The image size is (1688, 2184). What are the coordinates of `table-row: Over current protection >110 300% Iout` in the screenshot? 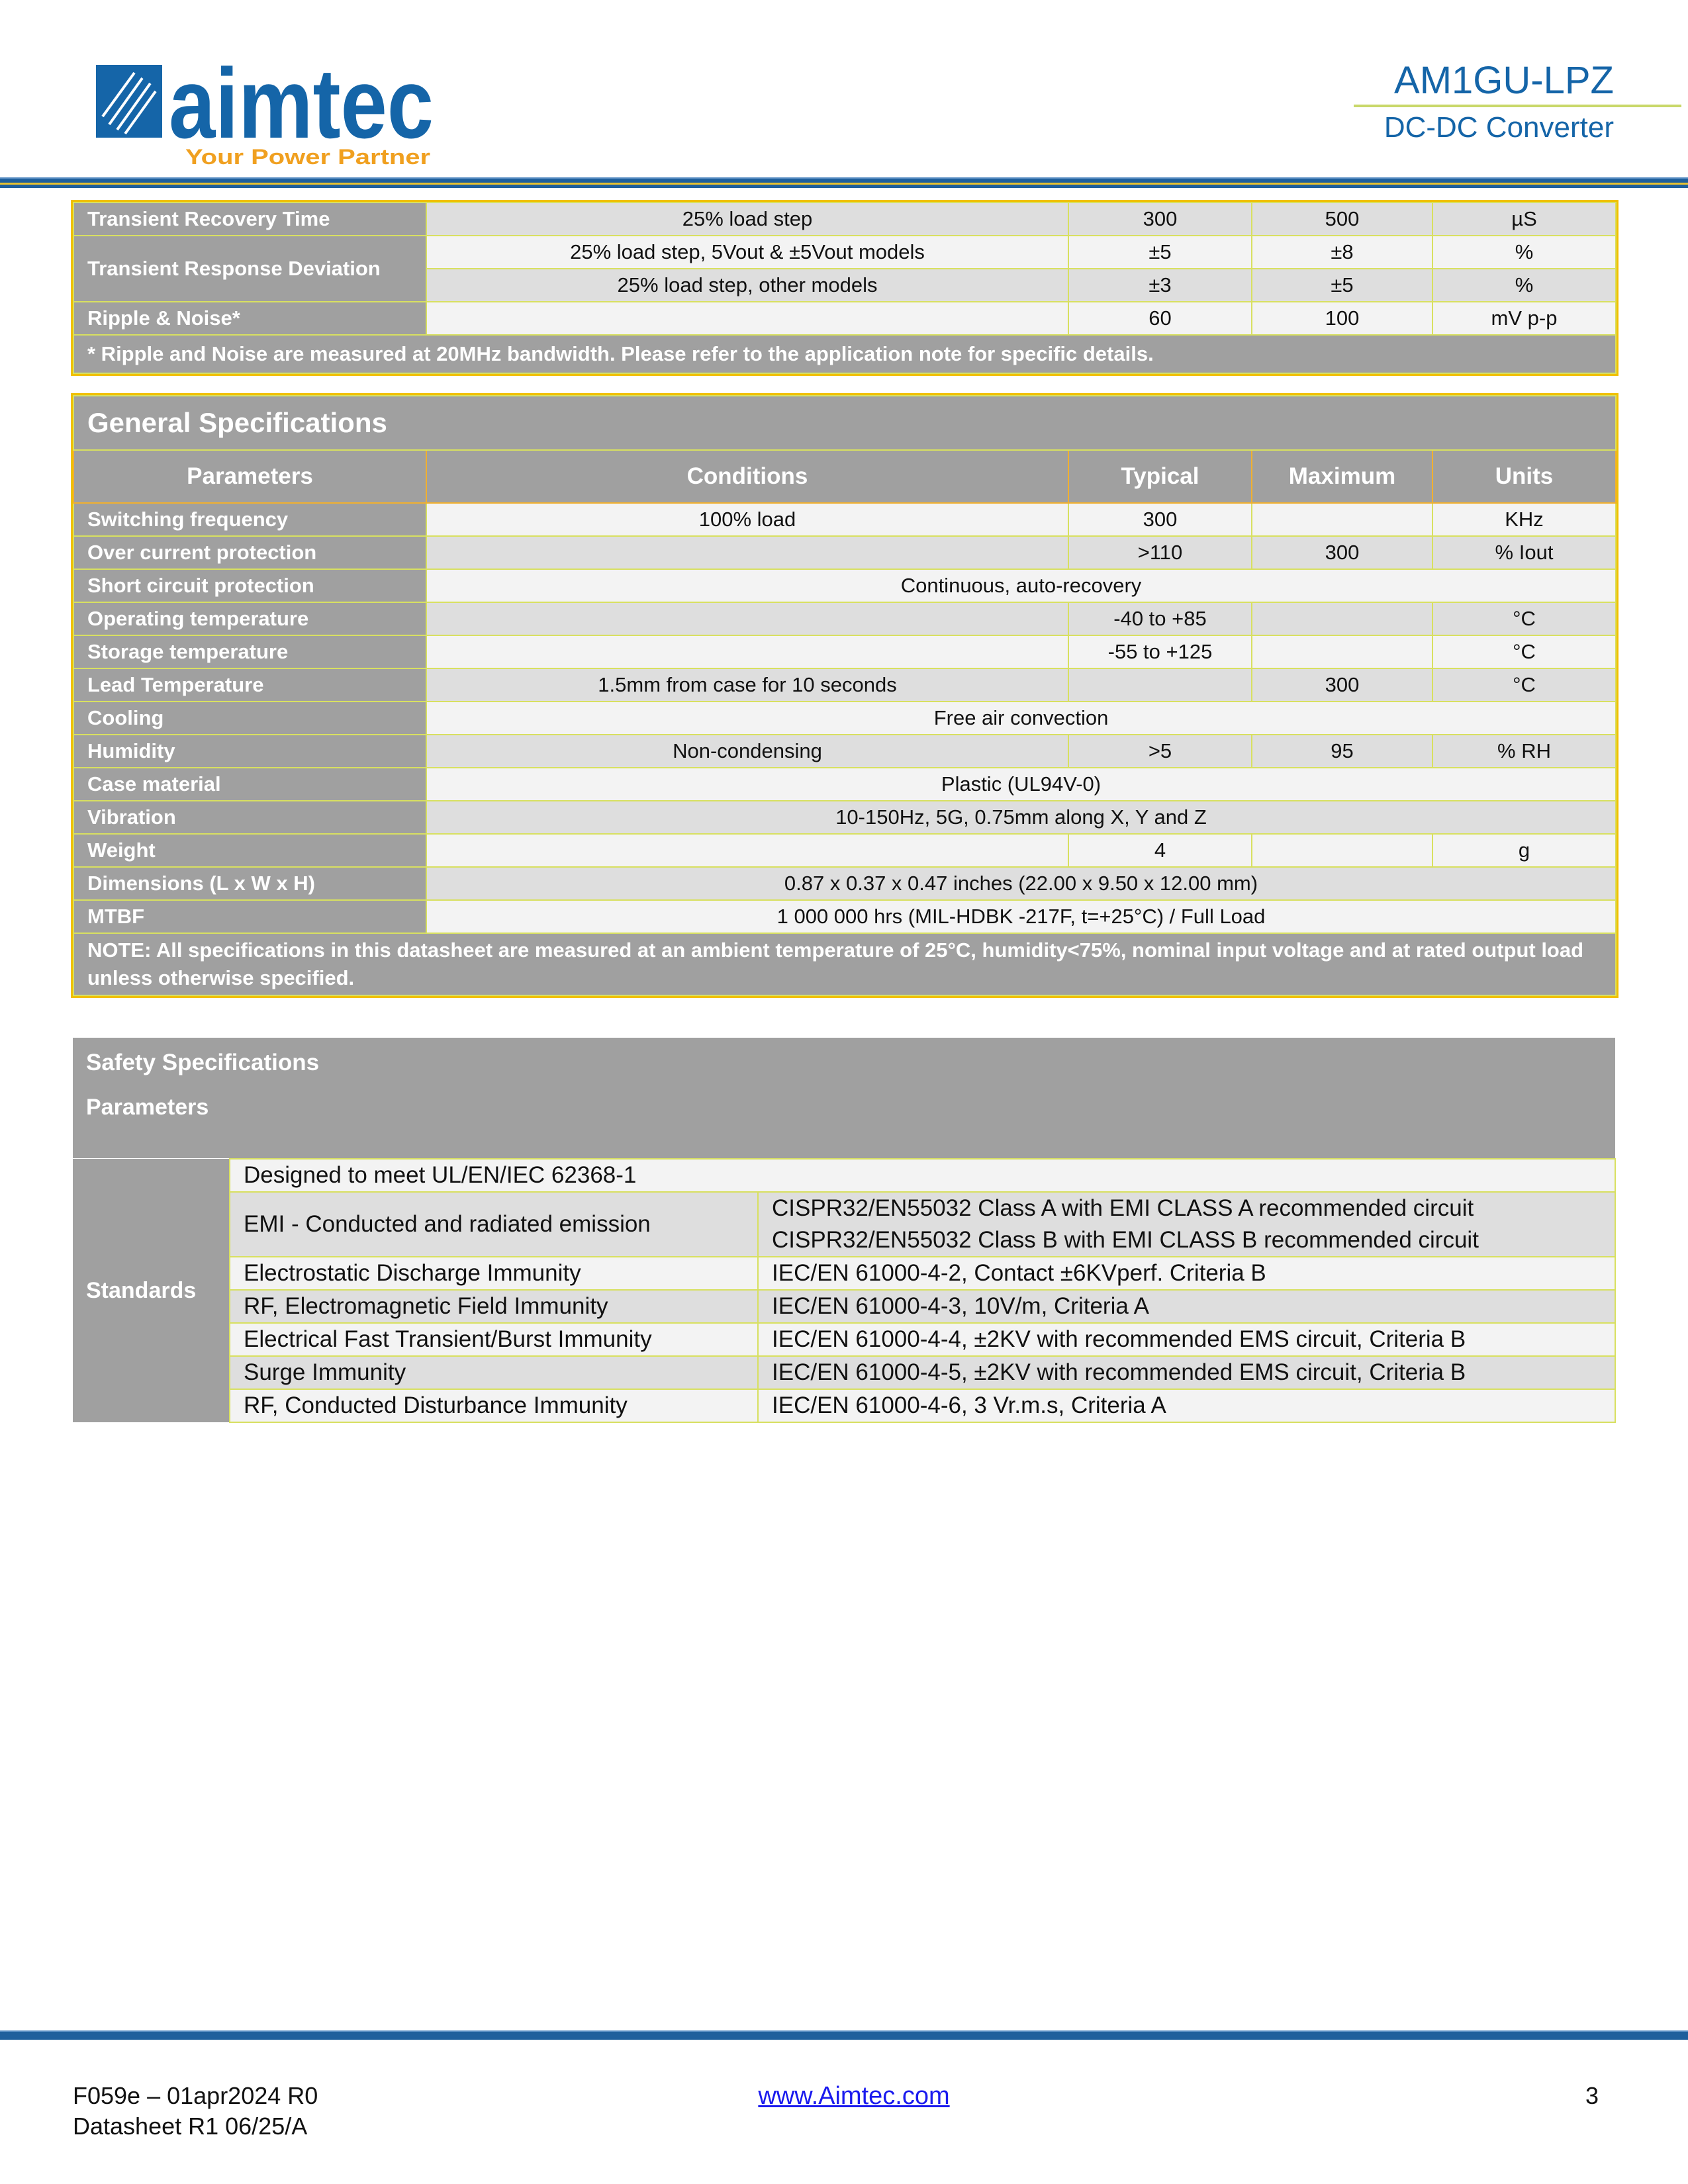 It's located at (845, 552).